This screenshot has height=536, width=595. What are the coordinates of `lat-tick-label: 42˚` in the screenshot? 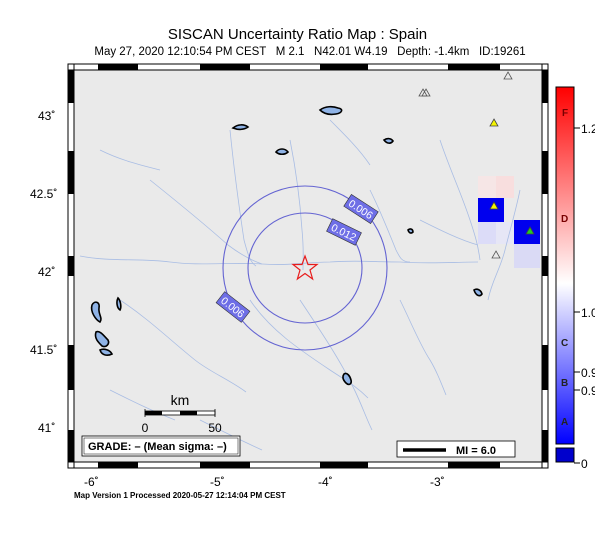 It's located at (46, 272).